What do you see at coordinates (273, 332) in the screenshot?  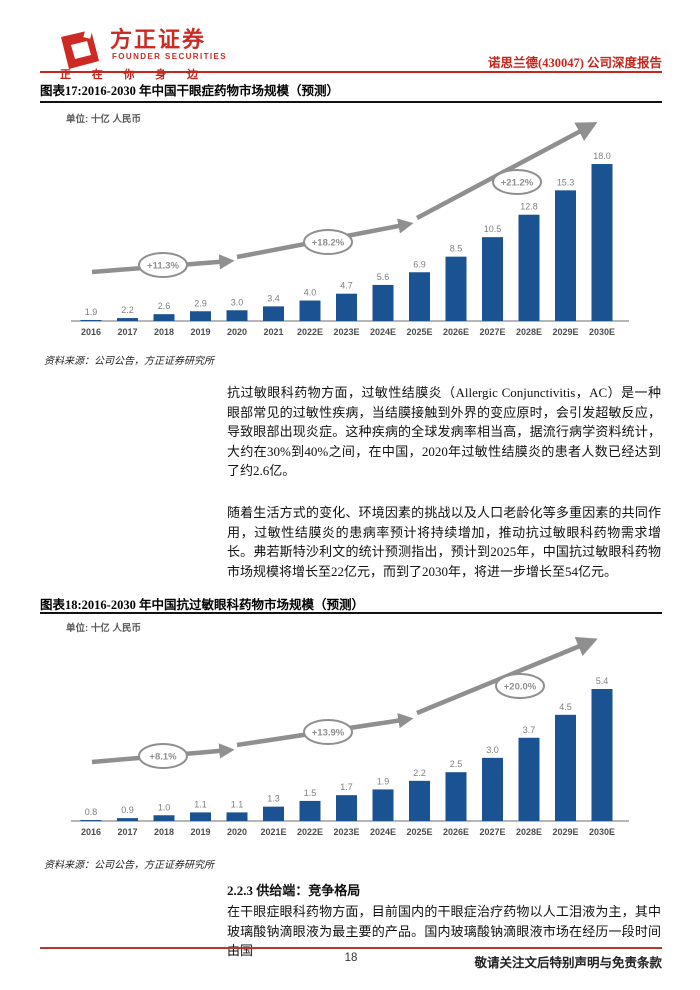 I see `x-tick-label: 2021` at bounding box center [273, 332].